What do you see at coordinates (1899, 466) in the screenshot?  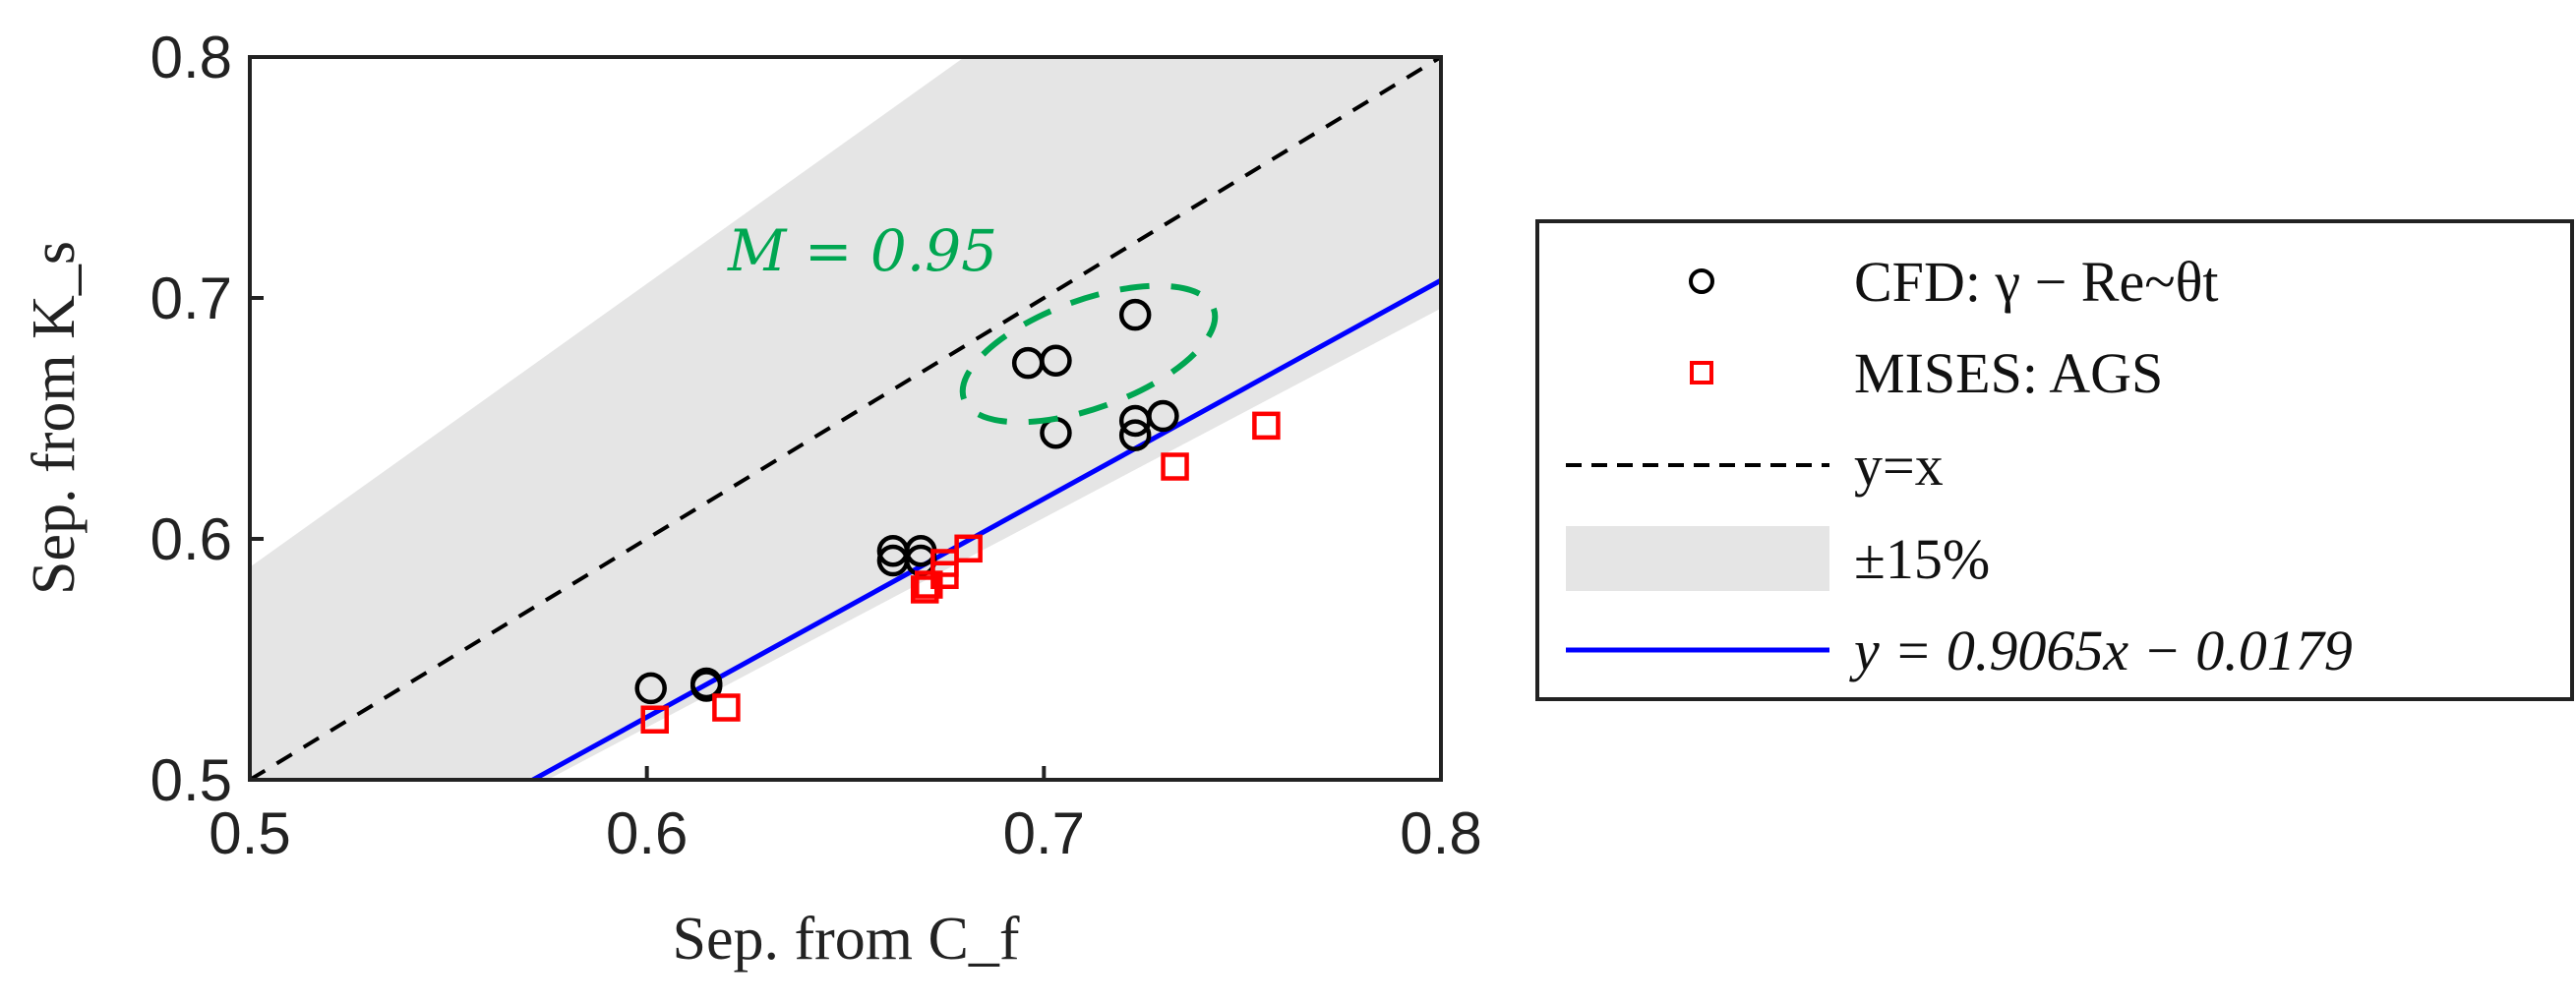 I see `legend-yx: y=x` at bounding box center [1899, 466].